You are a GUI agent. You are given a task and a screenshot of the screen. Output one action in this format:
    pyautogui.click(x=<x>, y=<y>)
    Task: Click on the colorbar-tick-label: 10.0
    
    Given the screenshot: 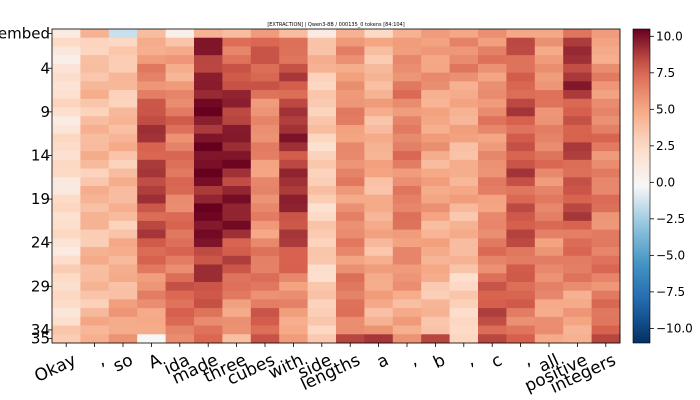 What is the action you would take?
    pyautogui.click(x=669, y=36)
    